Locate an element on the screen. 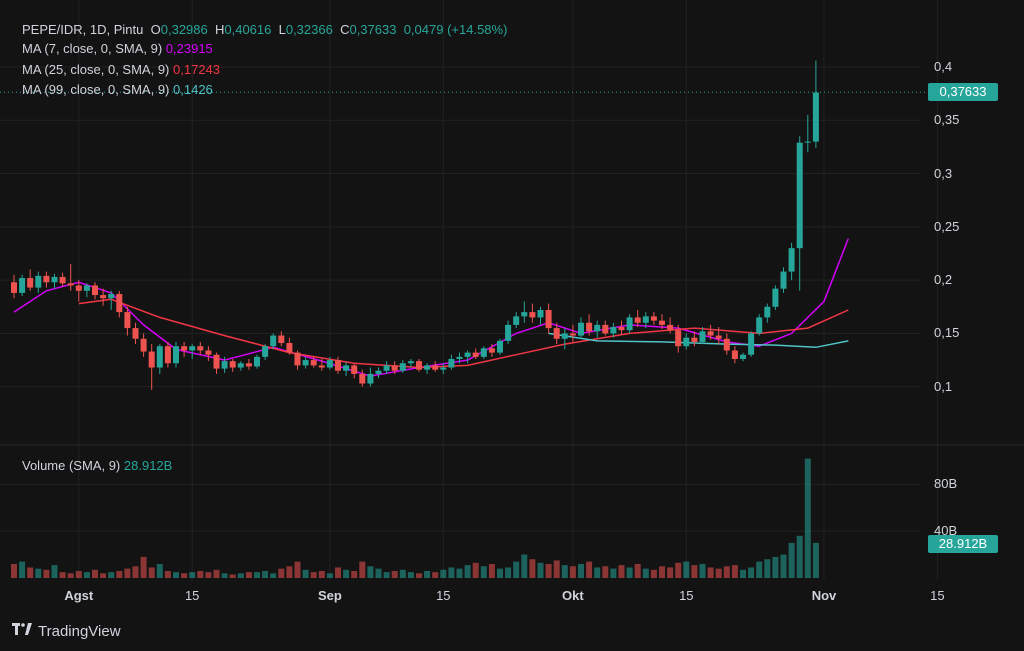 This screenshot has width=1024, height=651. volume-value: 28.912B is located at coordinates (148, 465).